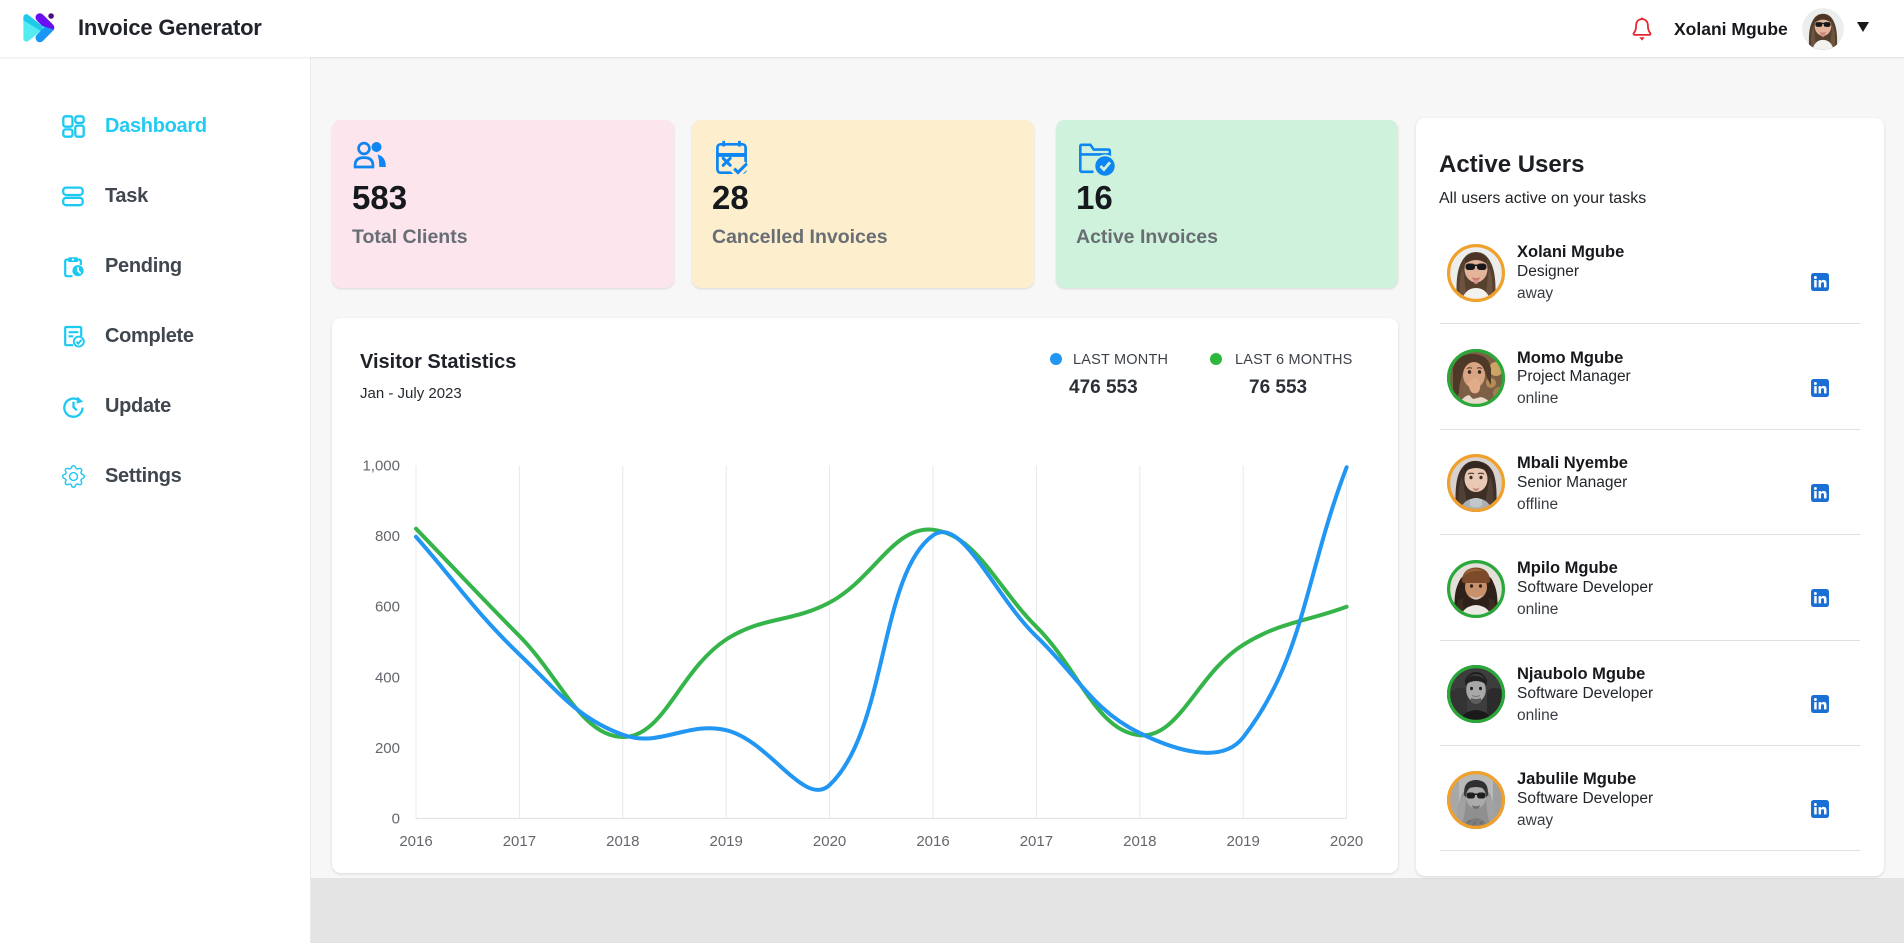  Describe the element at coordinates (387, 607) in the screenshot. I see `svg-text: 600` at that location.